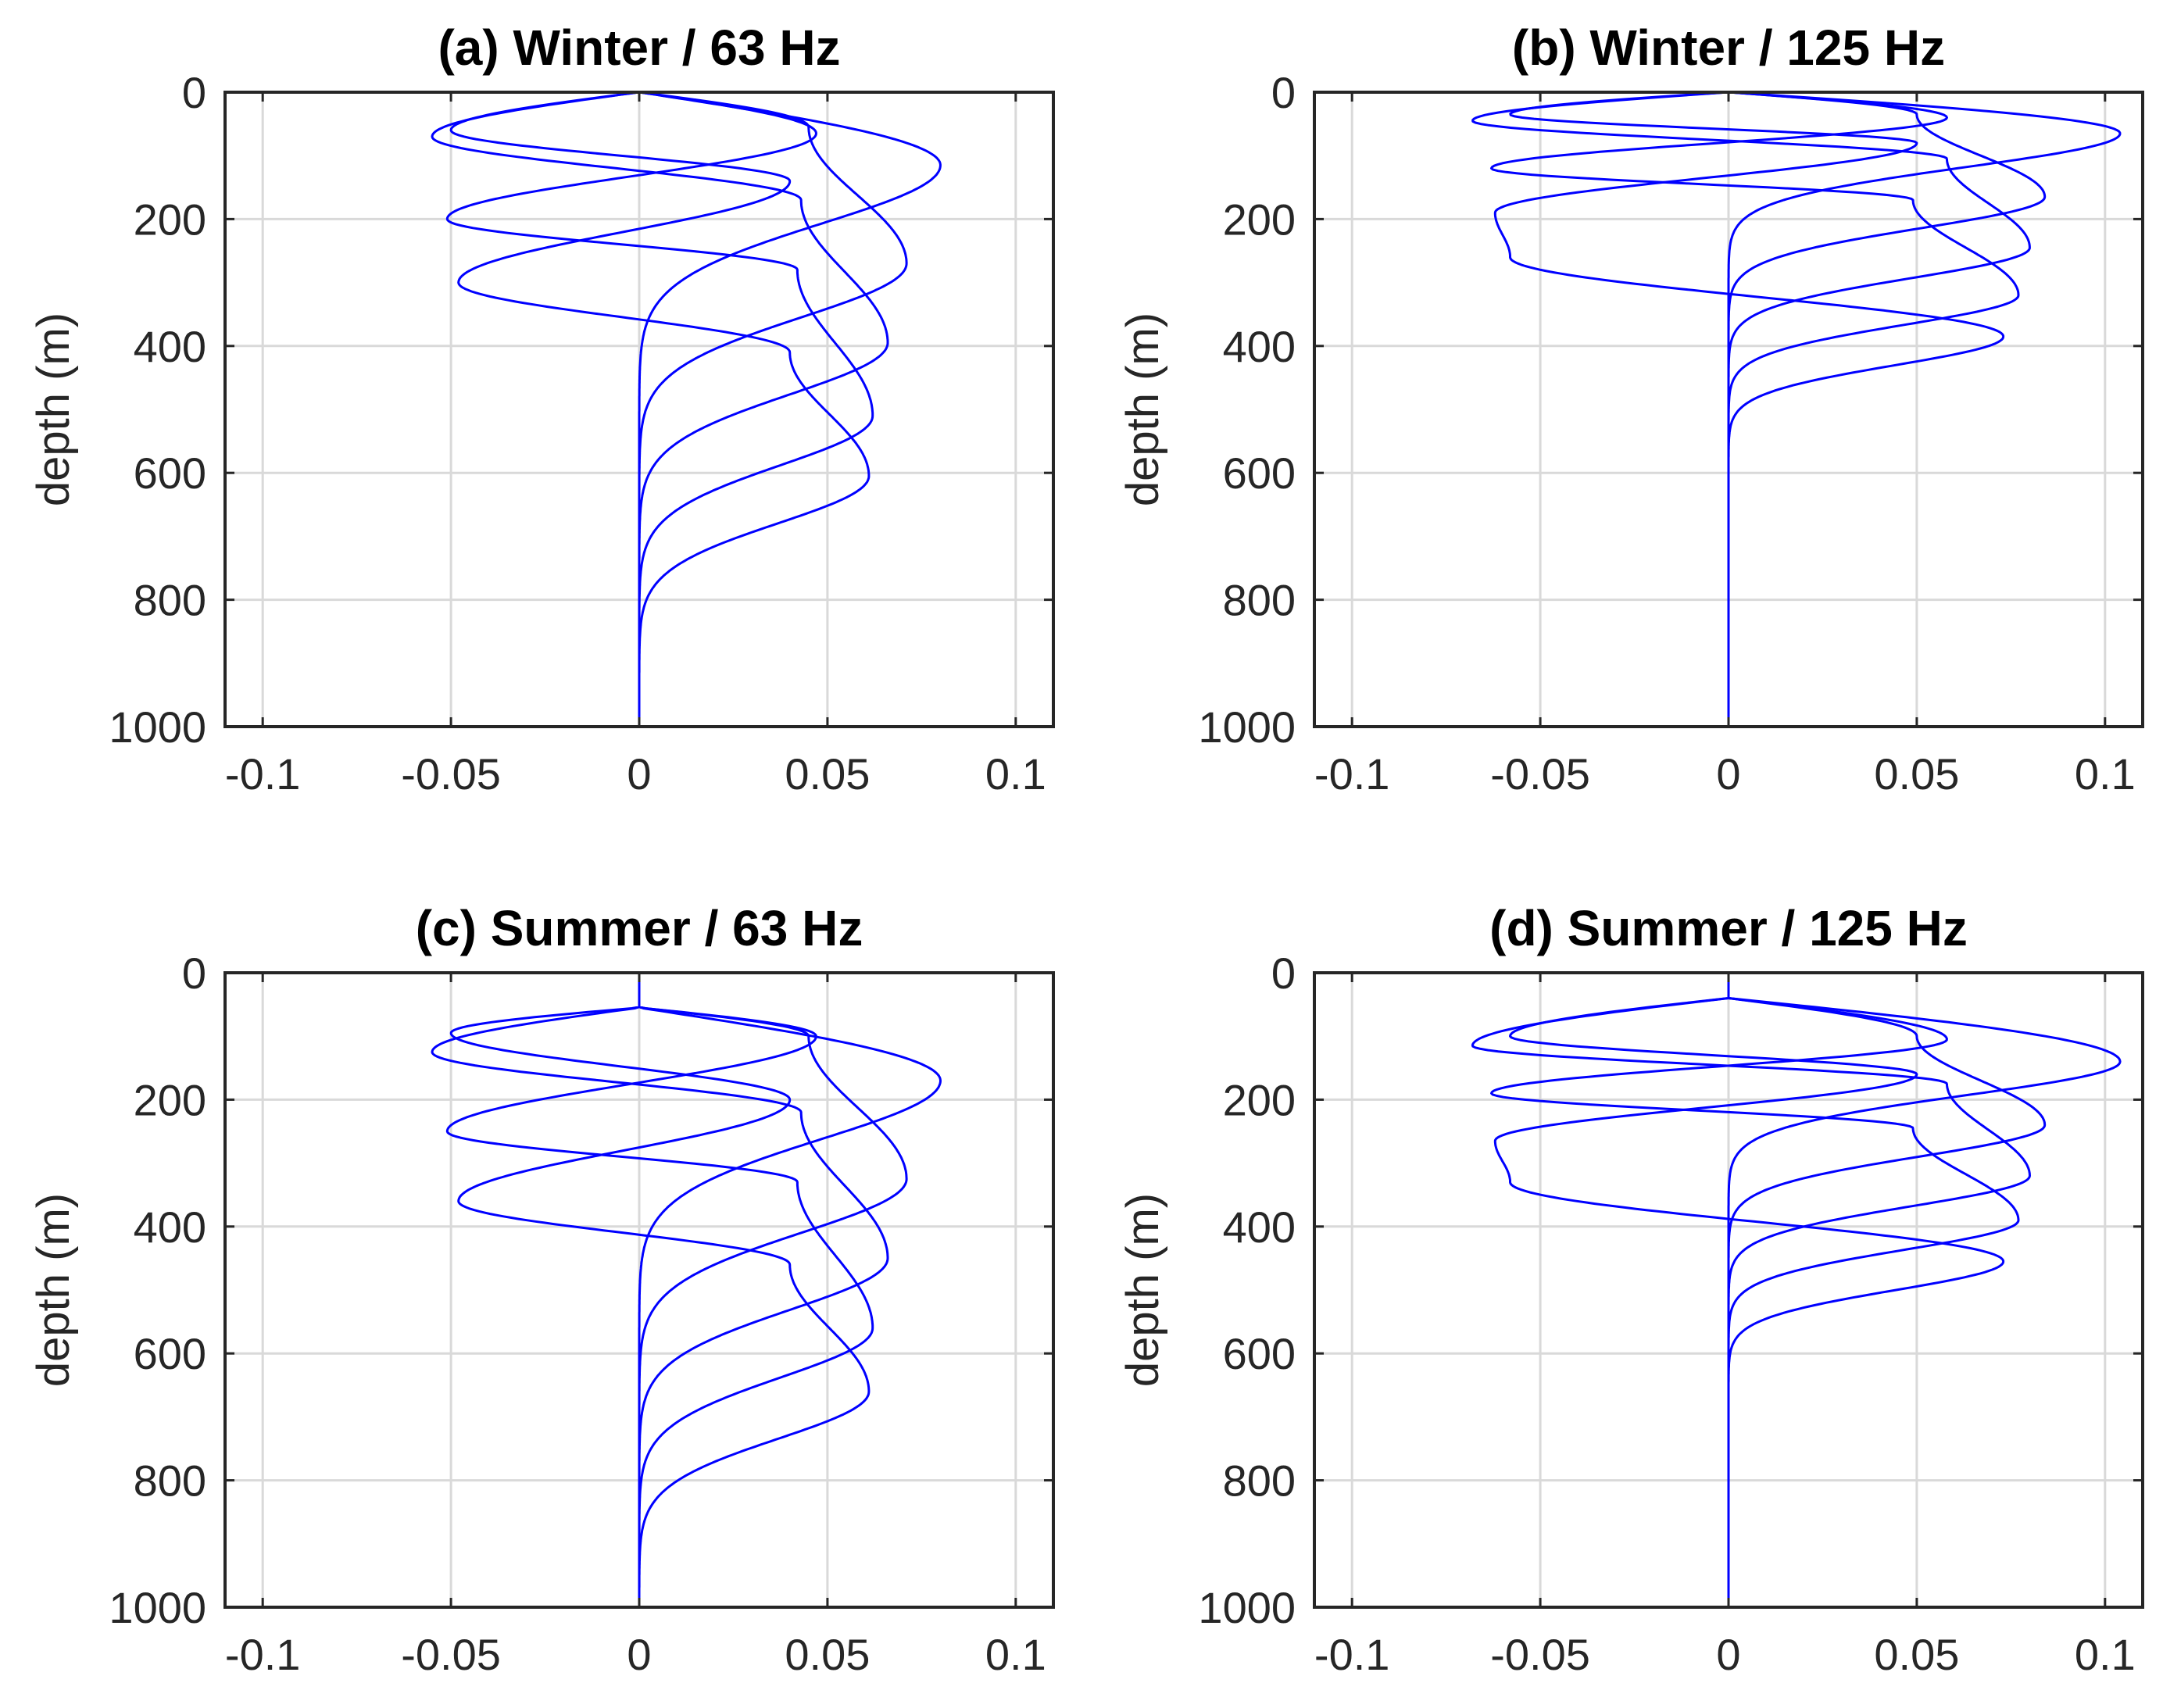 The image size is (2163, 1708). I want to click on panel-title: (b) Winter / 125 Hz, so click(1729, 48).